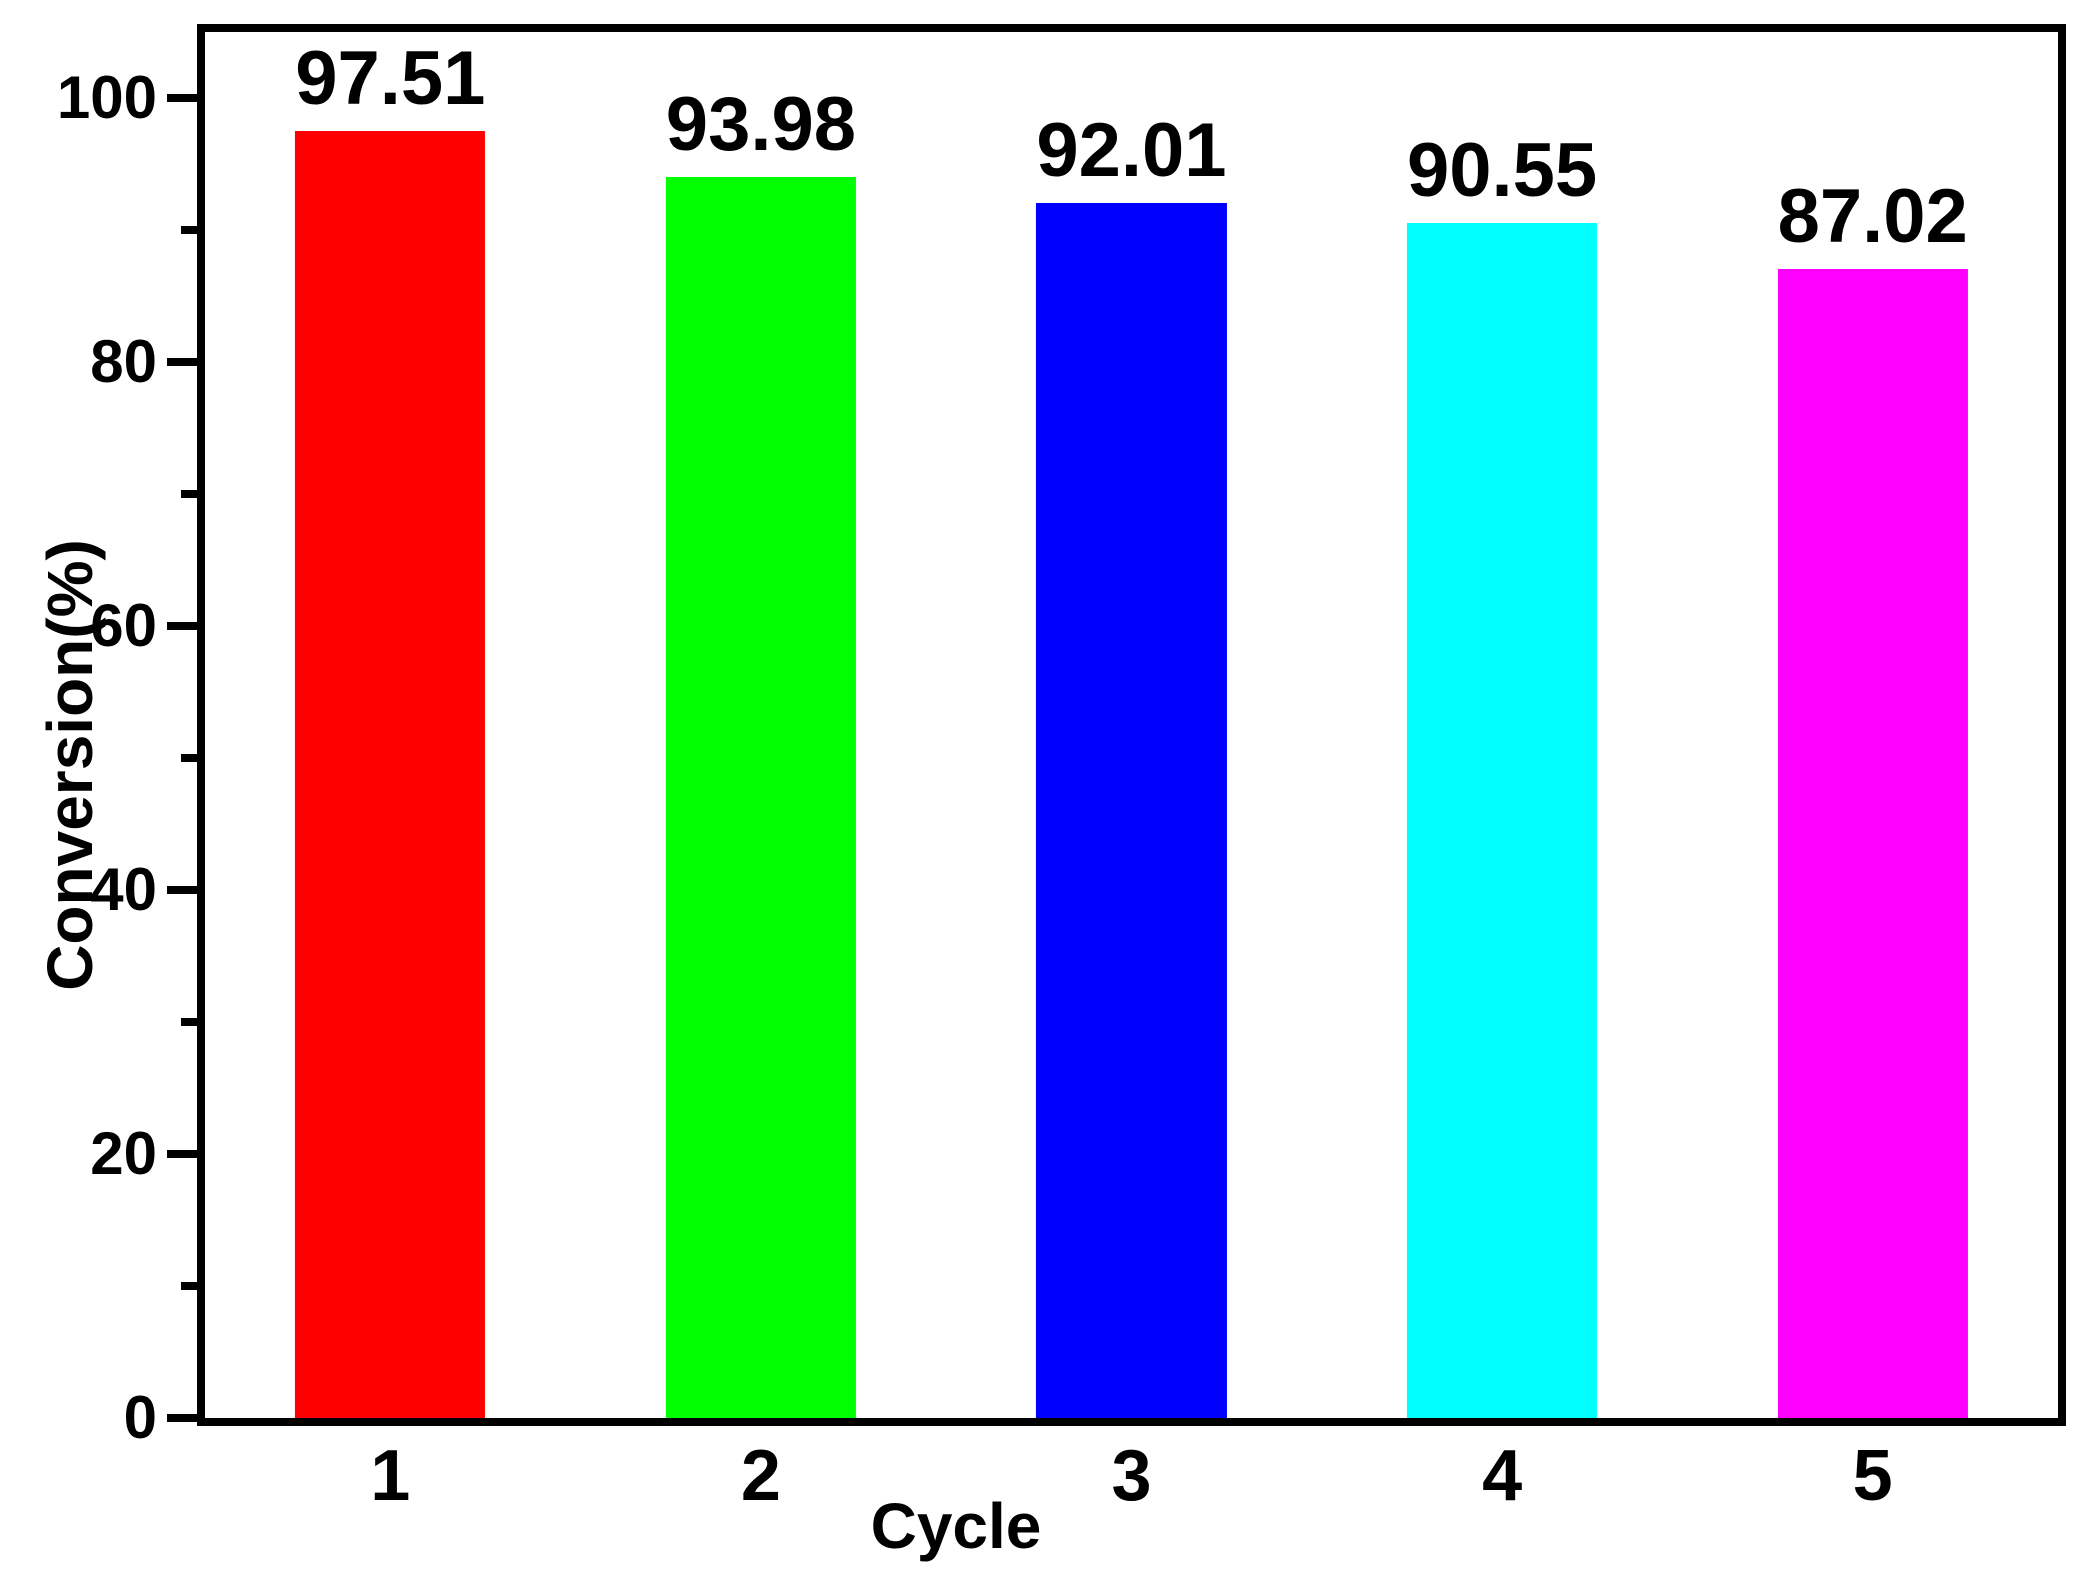 The height and width of the screenshot is (1586, 2098). I want to click on bar-value-label: 93.98, so click(760, 125).